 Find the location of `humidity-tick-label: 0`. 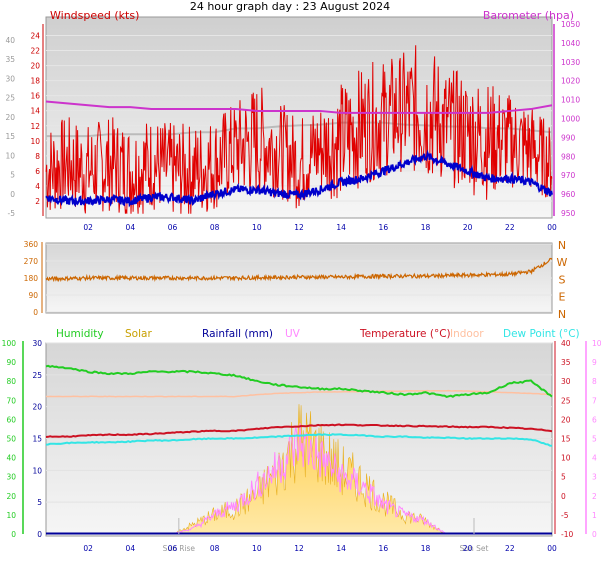

humidity-tick-label: 0 is located at coordinates (13, 534).